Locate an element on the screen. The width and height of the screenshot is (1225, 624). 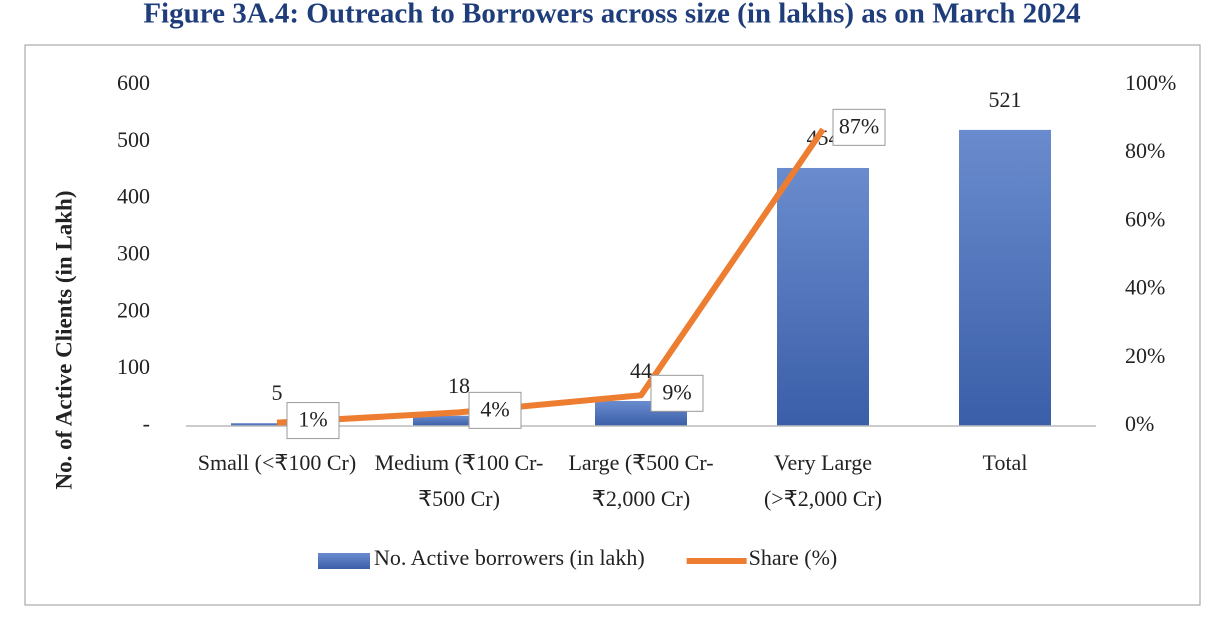
y-tick-label: 600 is located at coordinates (133, 82).